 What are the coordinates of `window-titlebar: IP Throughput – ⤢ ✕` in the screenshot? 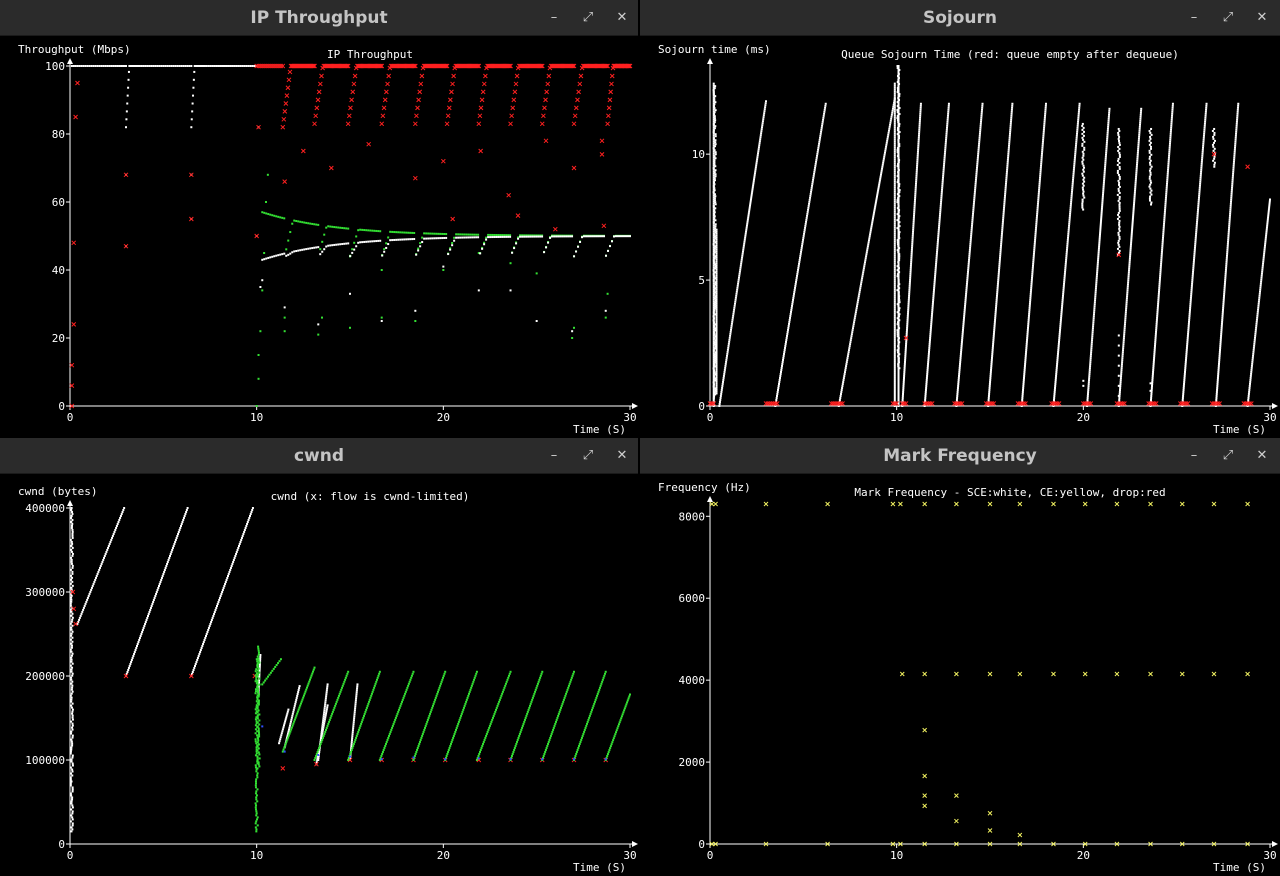 It's located at (319, 18).